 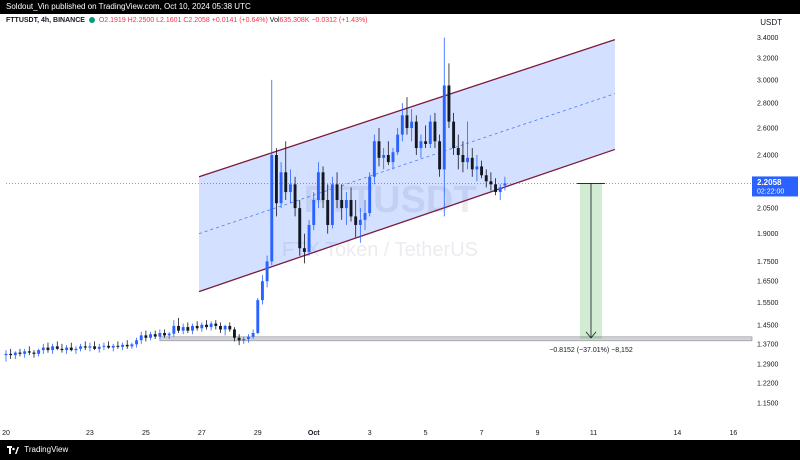 What do you see at coordinates (274, 20) in the screenshot?
I see `volume-label: Vol` at bounding box center [274, 20].